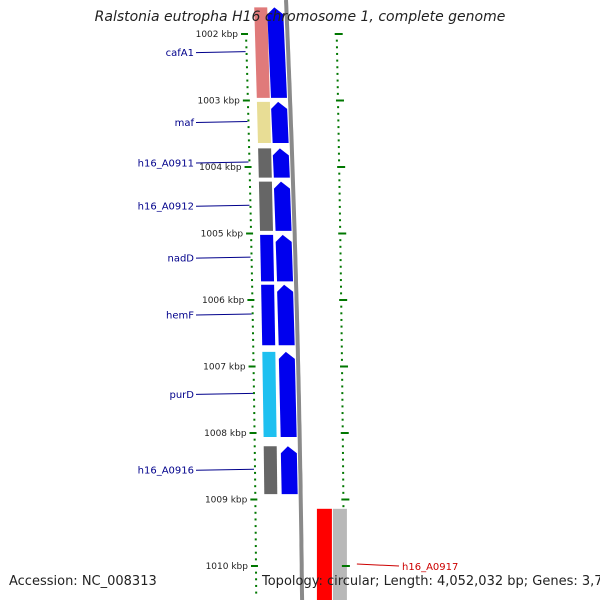 This screenshot has width=600, height=600. I want to click on gene-h16_A0911, so click(274, 163).